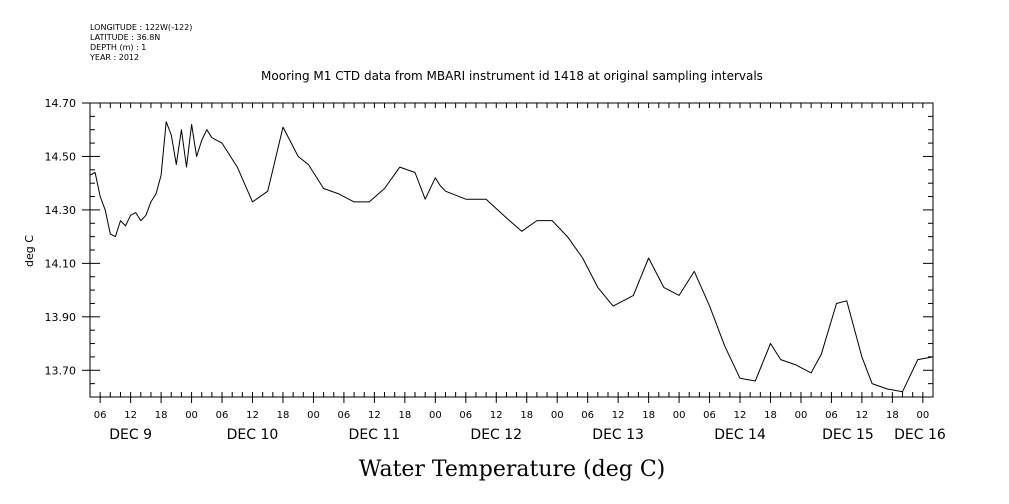  Describe the element at coordinates (61, 370) in the screenshot. I see `y-tick-label: 13.70` at that location.